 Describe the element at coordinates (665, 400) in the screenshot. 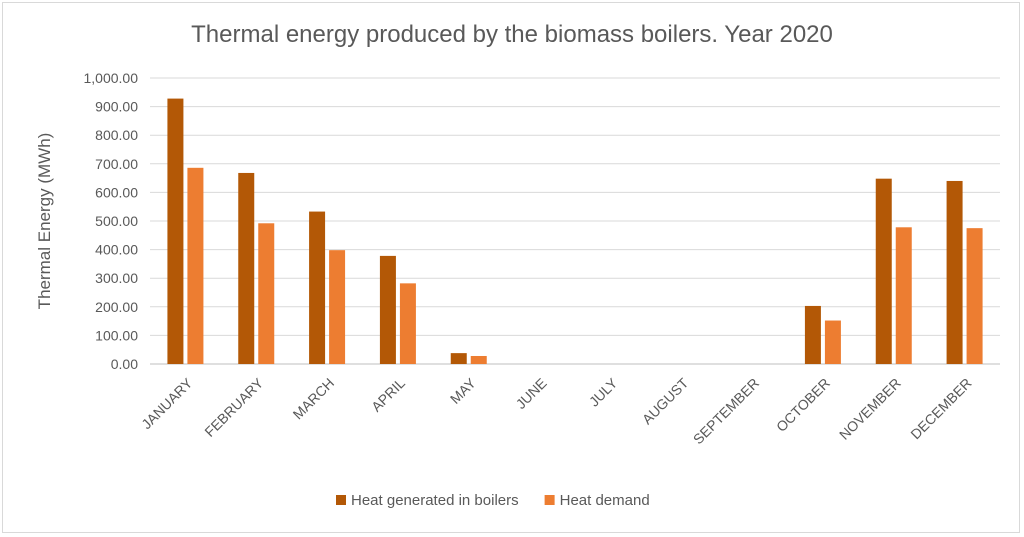

I see `x-tick-label: AUGUST` at that location.